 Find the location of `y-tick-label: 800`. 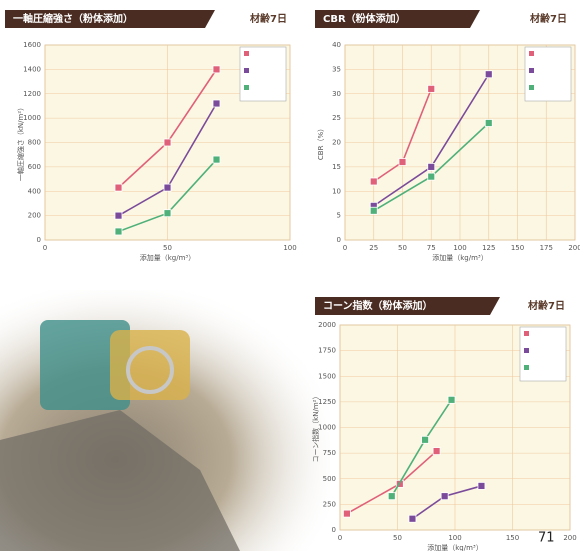

y-tick-label: 800 is located at coordinates (34, 143).